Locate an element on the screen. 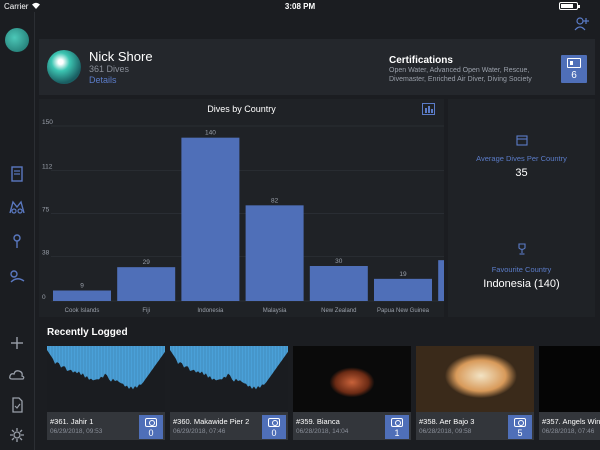 The width and height of the screenshot is (600, 450). wifi-icon is located at coordinates (36, 5).